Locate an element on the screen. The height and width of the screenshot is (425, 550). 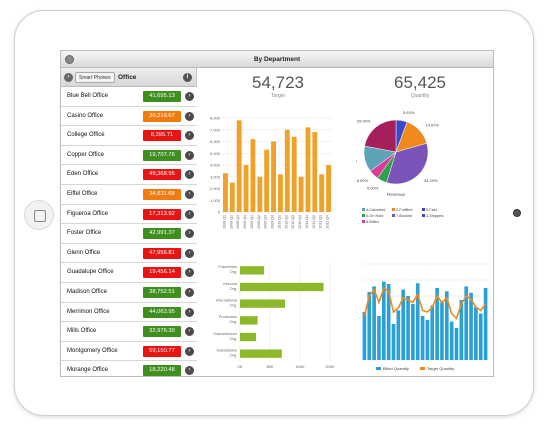
y-tick-label: 3,000 is located at coordinates (215, 176).